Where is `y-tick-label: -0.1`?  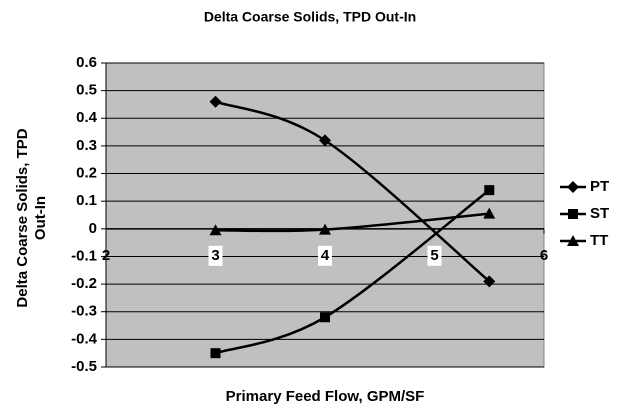
y-tick-label: -0.1 is located at coordinates (84, 255).